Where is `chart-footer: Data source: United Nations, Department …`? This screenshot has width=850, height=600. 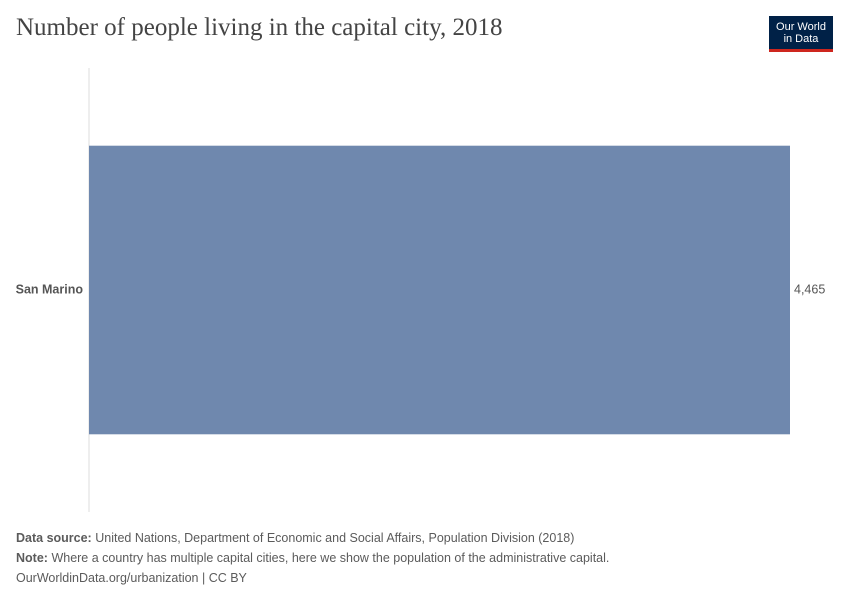
chart-footer: Data source: United Nations, Department … is located at coordinates (312, 558).